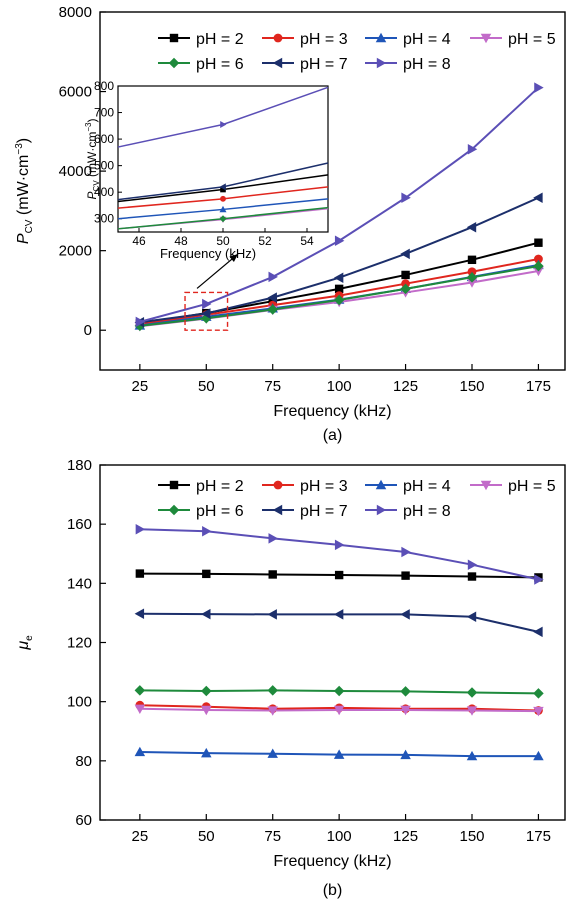  I want to click on inset-y-tick-label: 700, so click(104, 113).